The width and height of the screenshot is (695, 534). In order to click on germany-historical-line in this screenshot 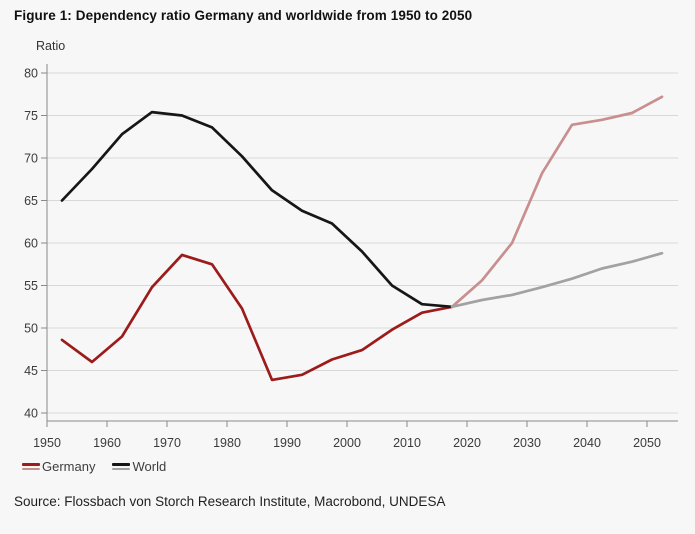, I will do `click(257, 317)`.